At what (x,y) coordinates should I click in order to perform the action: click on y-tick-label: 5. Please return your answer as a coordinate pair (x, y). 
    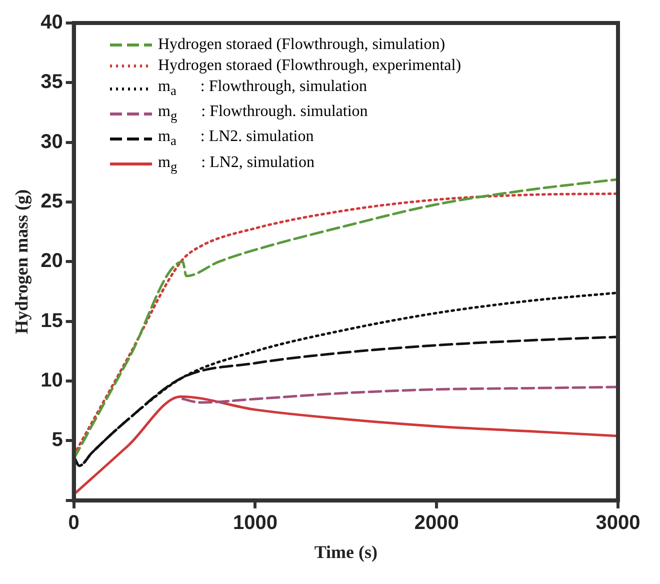
    Looking at the image, I should click on (57, 440).